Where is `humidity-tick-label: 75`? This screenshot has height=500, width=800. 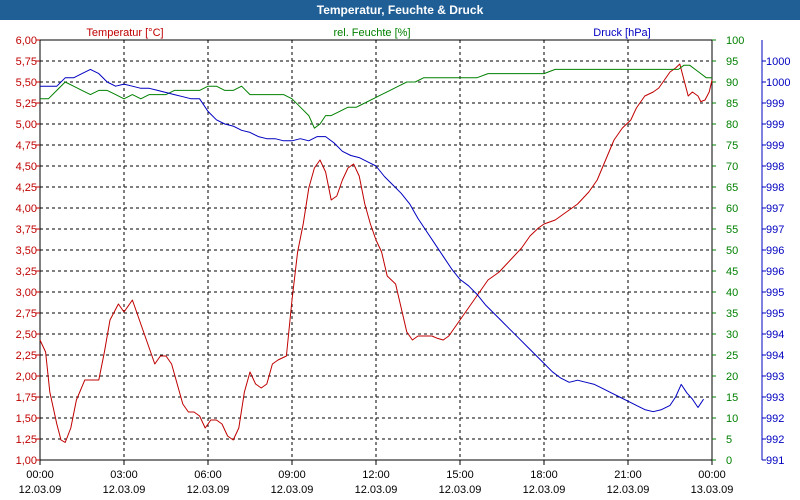 humidity-tick-label: 75 is located at coordinates (732, 146).